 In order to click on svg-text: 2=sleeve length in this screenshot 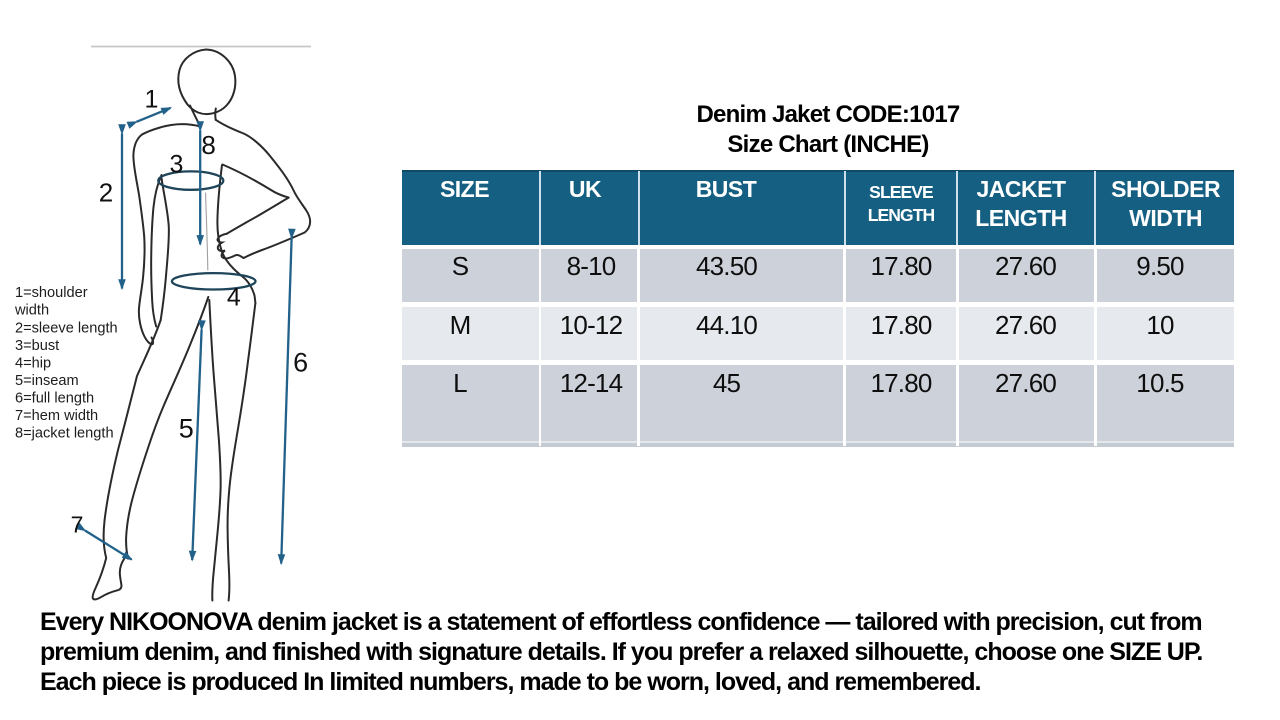, I will do `click(66, 329)`.